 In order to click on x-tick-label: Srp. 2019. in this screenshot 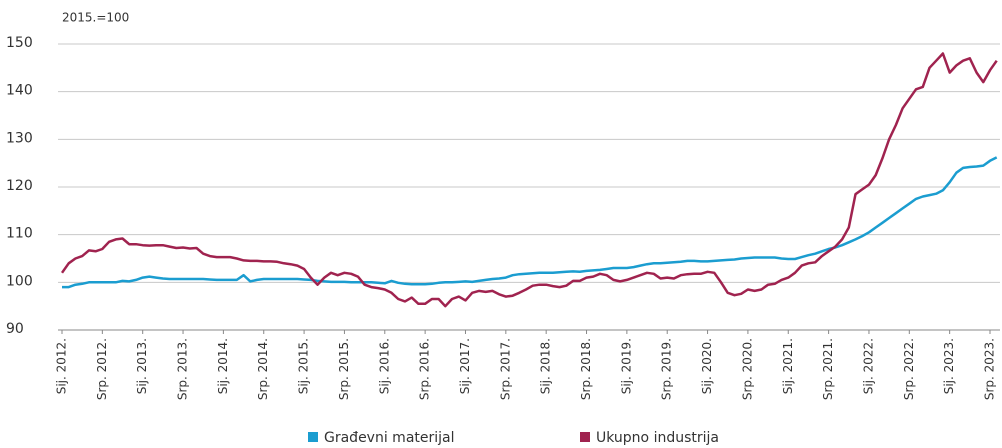, I will do `click(667, 369)`.